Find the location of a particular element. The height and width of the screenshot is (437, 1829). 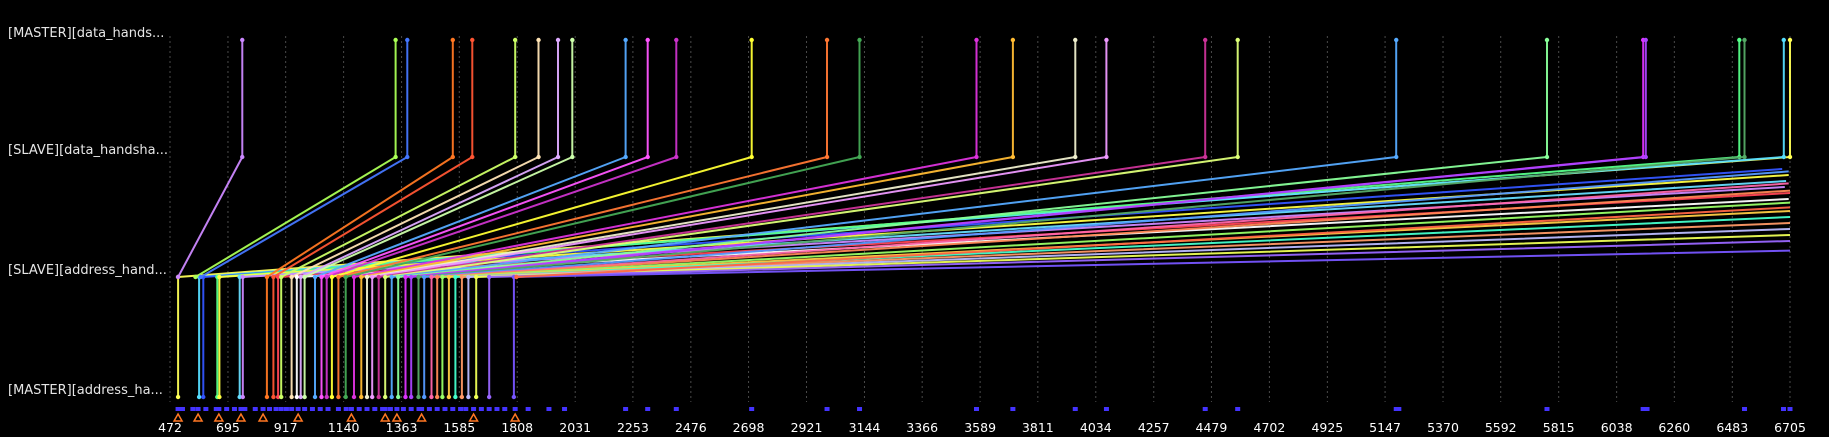

x-tick-label: 4034 is located at coordinates (1096, 427).